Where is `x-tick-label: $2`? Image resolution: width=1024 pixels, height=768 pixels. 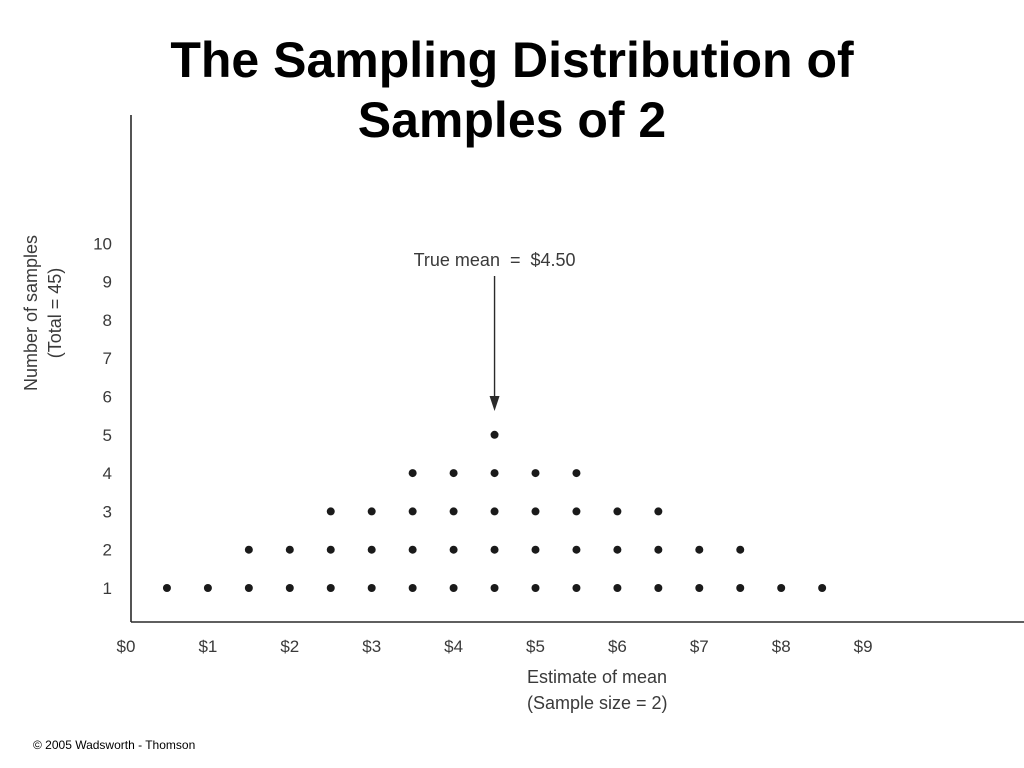 x-tick-label: $2 is located at coordinates (289, 646).